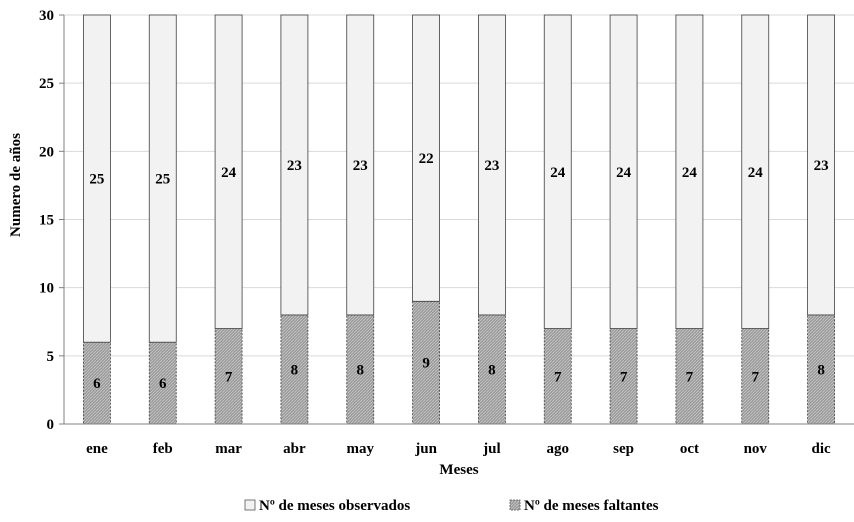  Describe the element at coordinates (16, 185) in the screenshot. I see `y-axis-title: Numero de años` at that location.